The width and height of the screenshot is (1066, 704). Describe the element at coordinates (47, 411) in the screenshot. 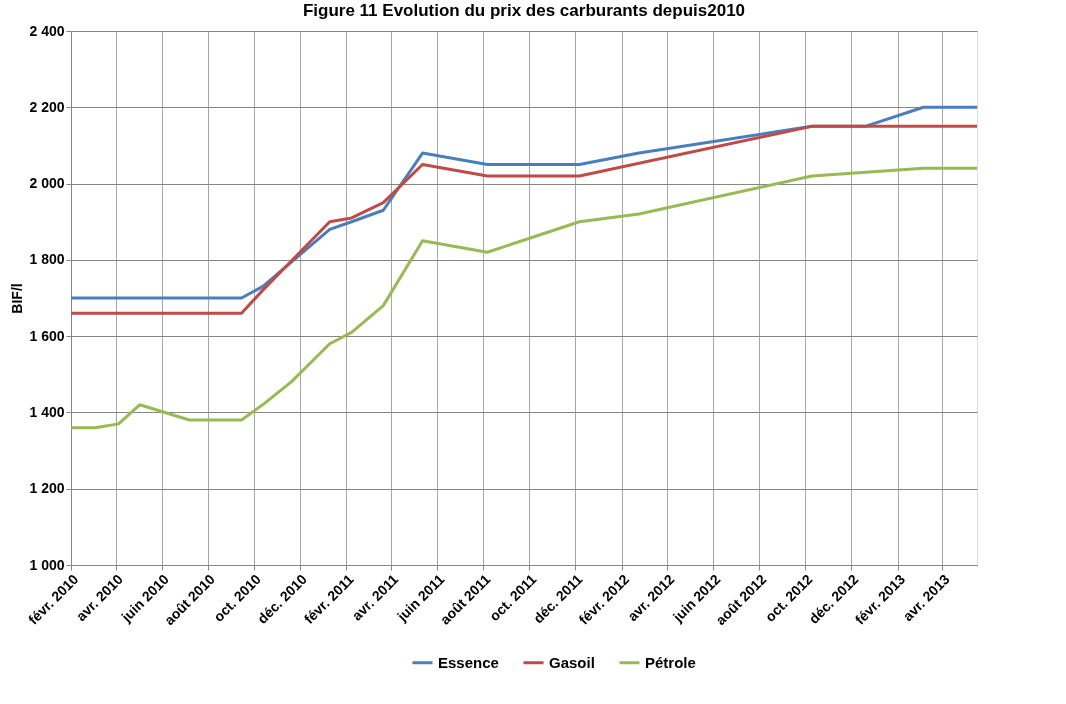

I see `y-tick-label: 1 400` at that location.